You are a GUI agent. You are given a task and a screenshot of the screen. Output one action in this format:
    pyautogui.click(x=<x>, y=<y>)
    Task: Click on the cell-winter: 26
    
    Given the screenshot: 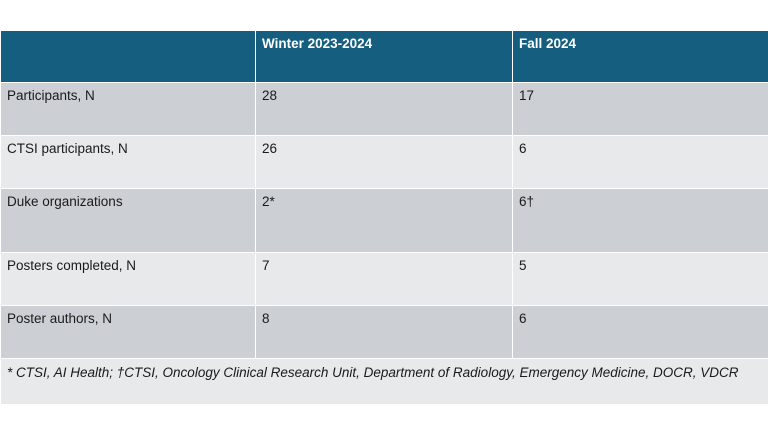 What is the action you would take?
    pyautogui.click(x=384, y=162)
    